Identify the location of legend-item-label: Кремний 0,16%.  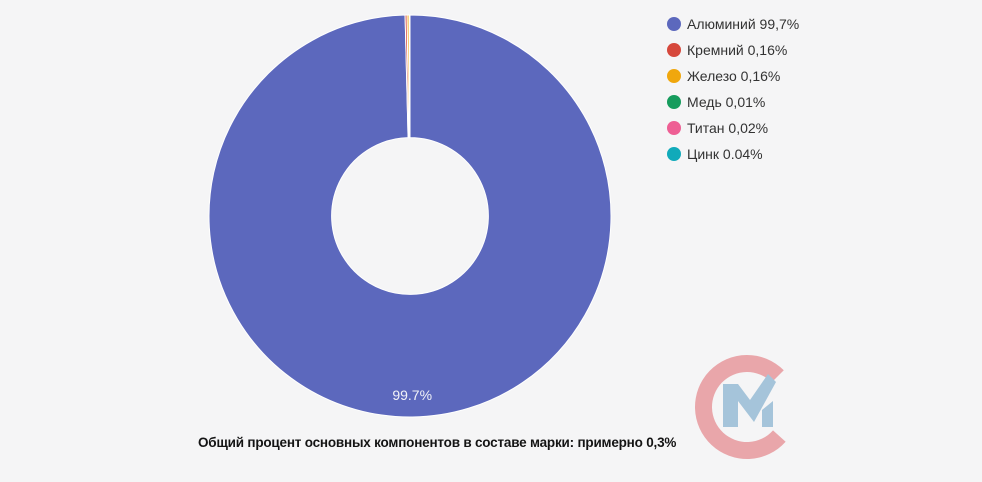
(737, 50).